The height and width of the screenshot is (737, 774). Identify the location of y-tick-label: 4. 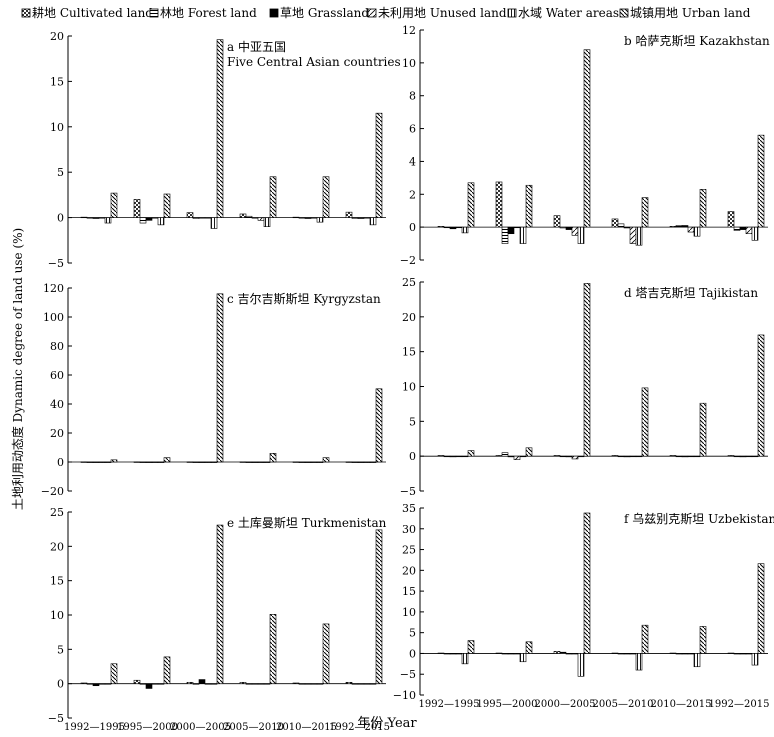
(412, 161).